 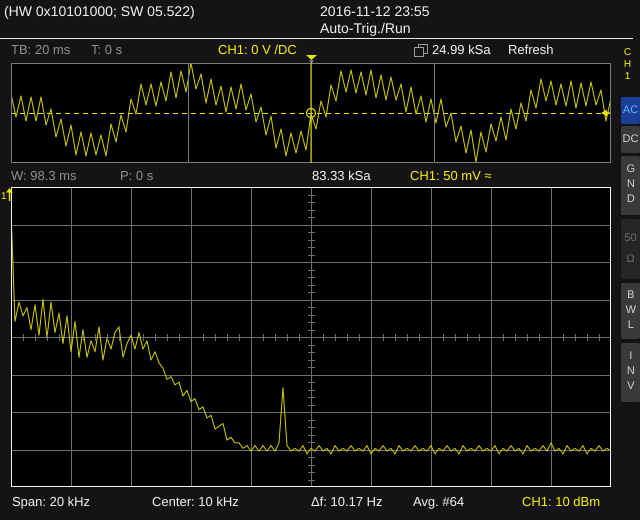 What do you see at coordinates (630, 185) in the screenshot?
I see `text: GND` at bounding box center [630, 185].